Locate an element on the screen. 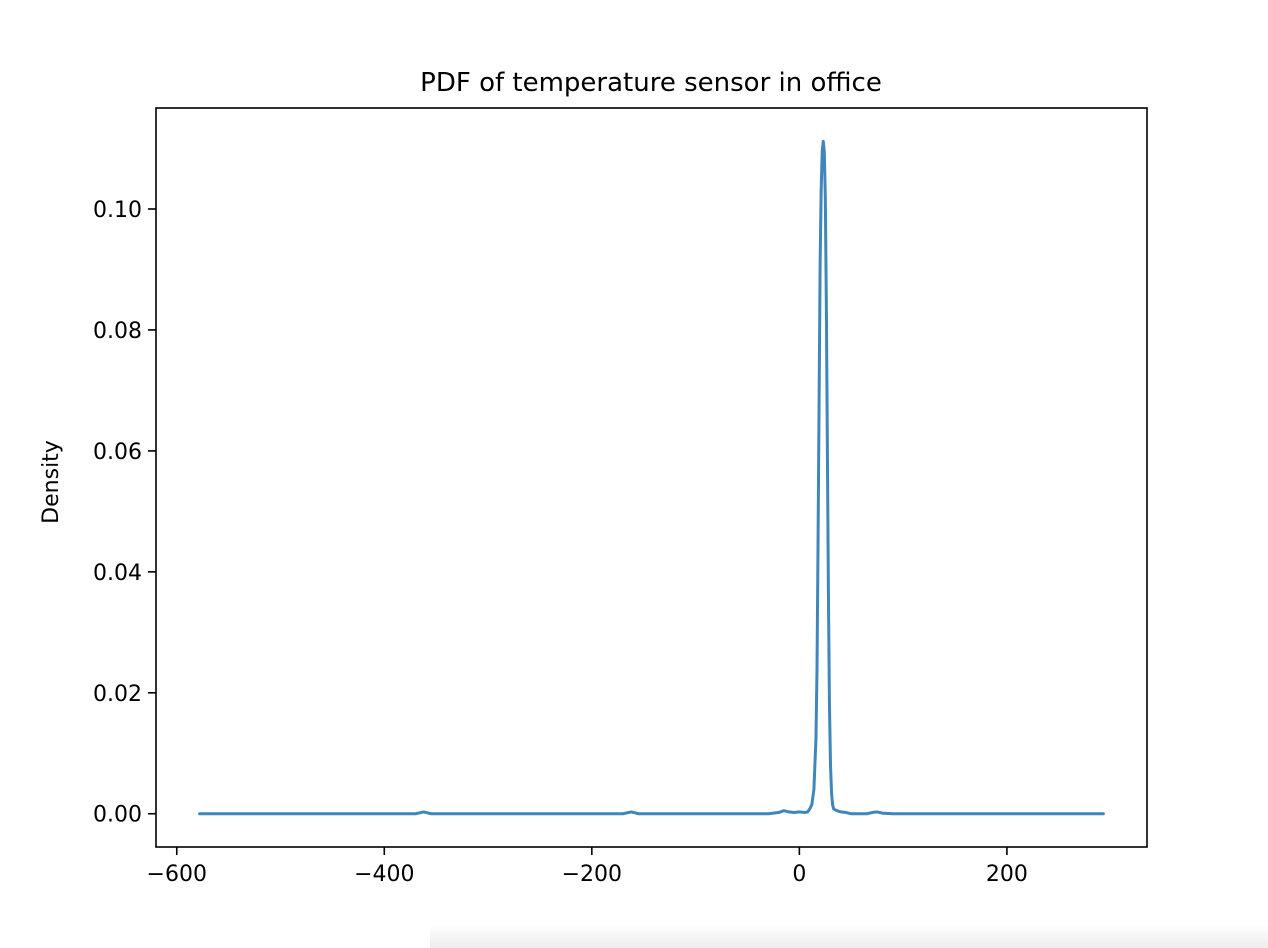 The height and width of the screenshot is (948, 1268). y-axis-label: Density is located at coordinates (51, 482).